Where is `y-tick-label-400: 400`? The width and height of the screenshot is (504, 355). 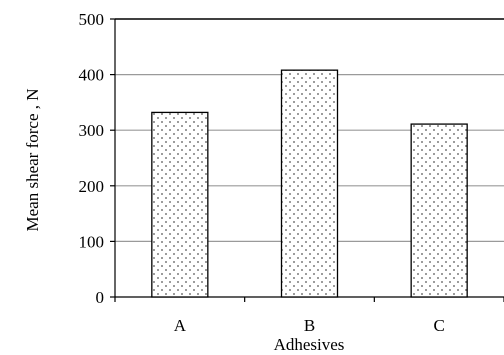 y-tick-label-400: 400 is located at coordinates (92, 75).